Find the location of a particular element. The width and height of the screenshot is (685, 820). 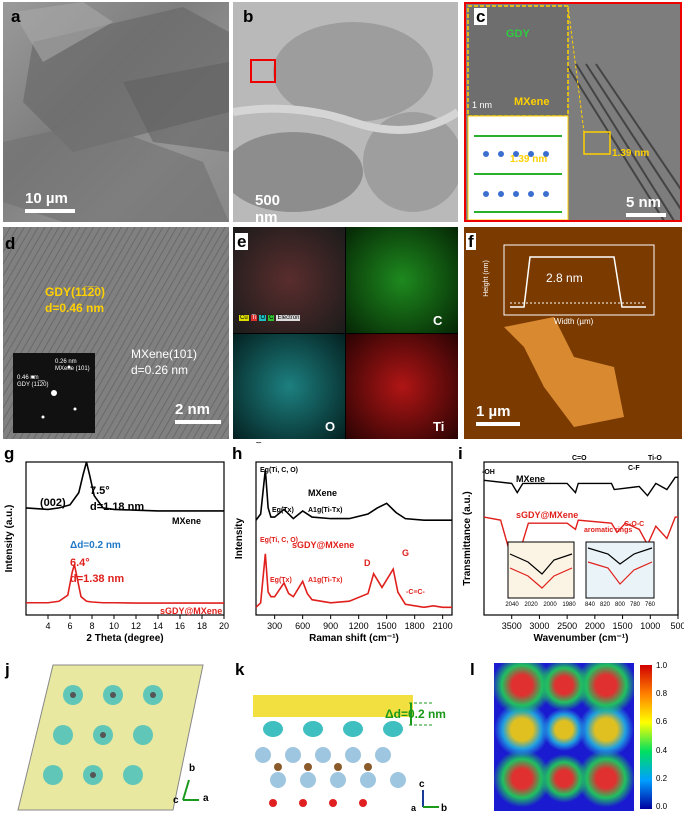

x-tick-label: 2000 is located at coordinates (595, 626).